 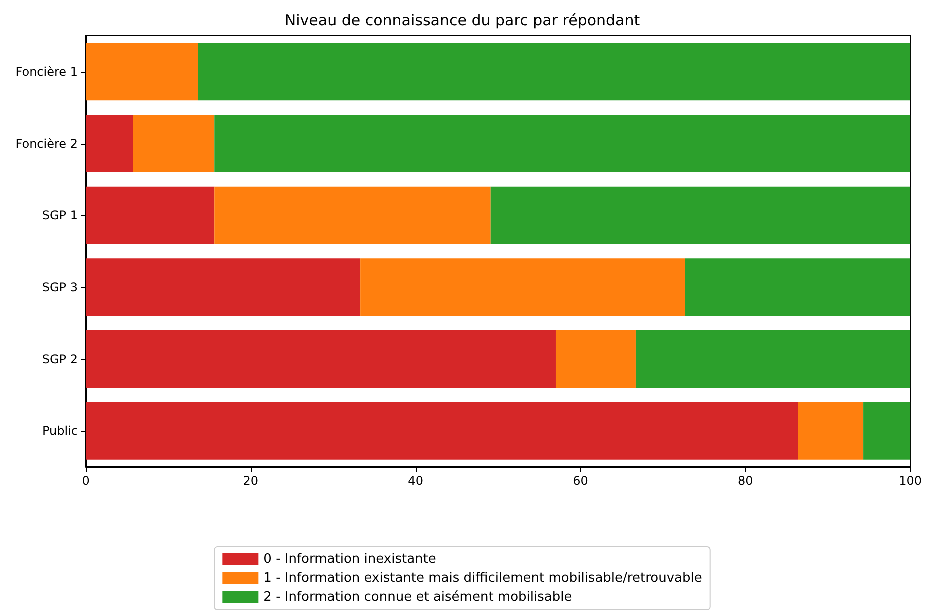 I want to click on x-tick-label: 40, so click(x=416, y=481).